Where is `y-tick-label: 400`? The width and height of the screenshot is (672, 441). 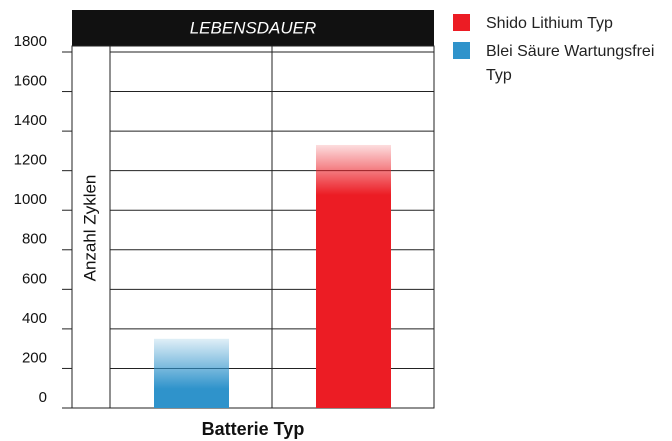 y-tick-label: 400 is located at coordinates (34, 318).